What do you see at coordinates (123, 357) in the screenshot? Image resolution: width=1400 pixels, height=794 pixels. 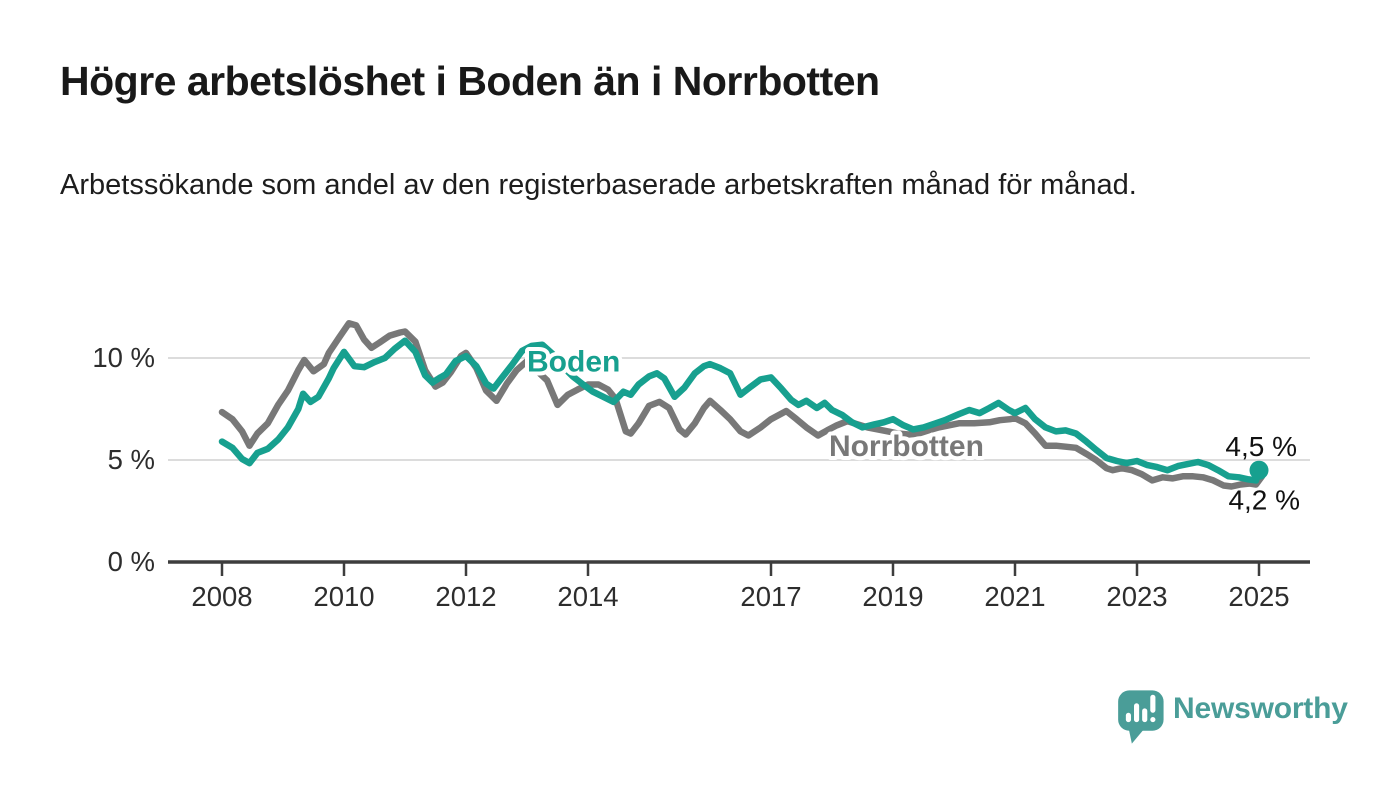 I see `y-tick-label-10: 10 %` at bounding box center [123, 357].